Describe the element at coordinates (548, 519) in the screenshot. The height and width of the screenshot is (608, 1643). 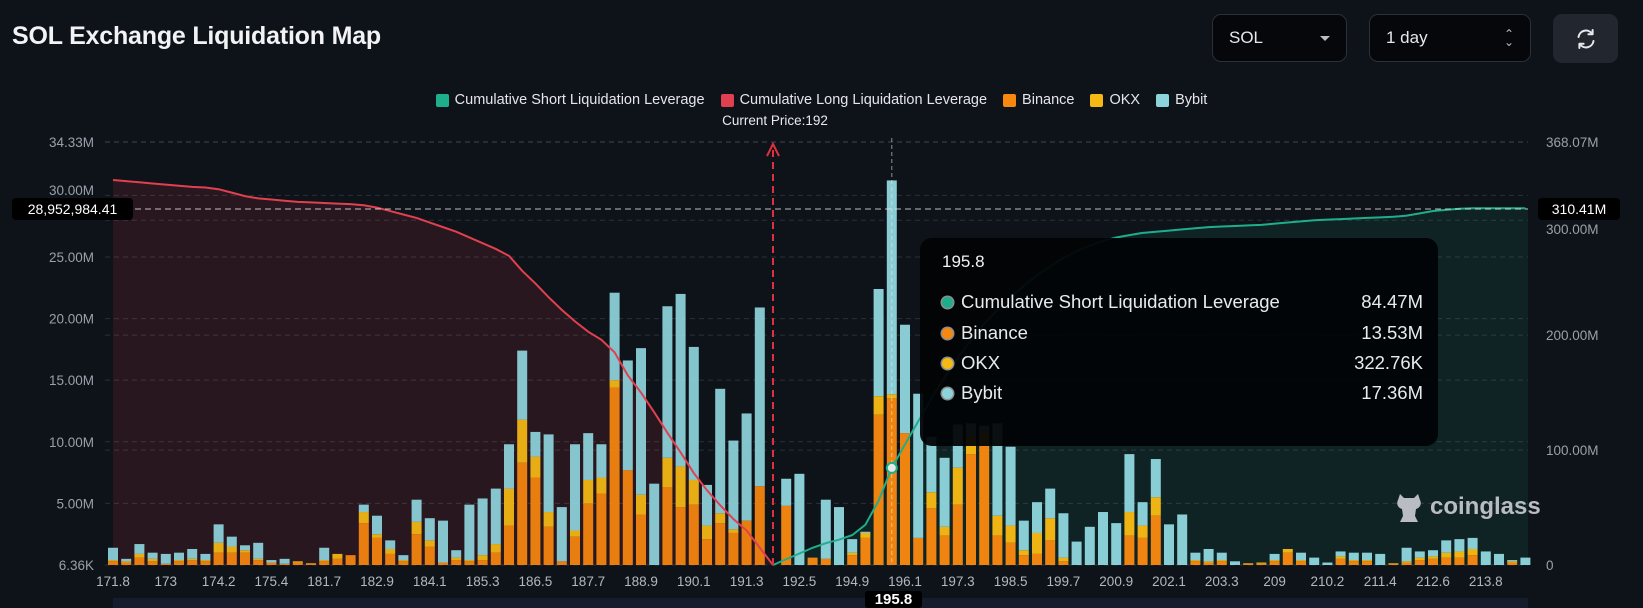
I see `bar-okx-186.8` at that location.